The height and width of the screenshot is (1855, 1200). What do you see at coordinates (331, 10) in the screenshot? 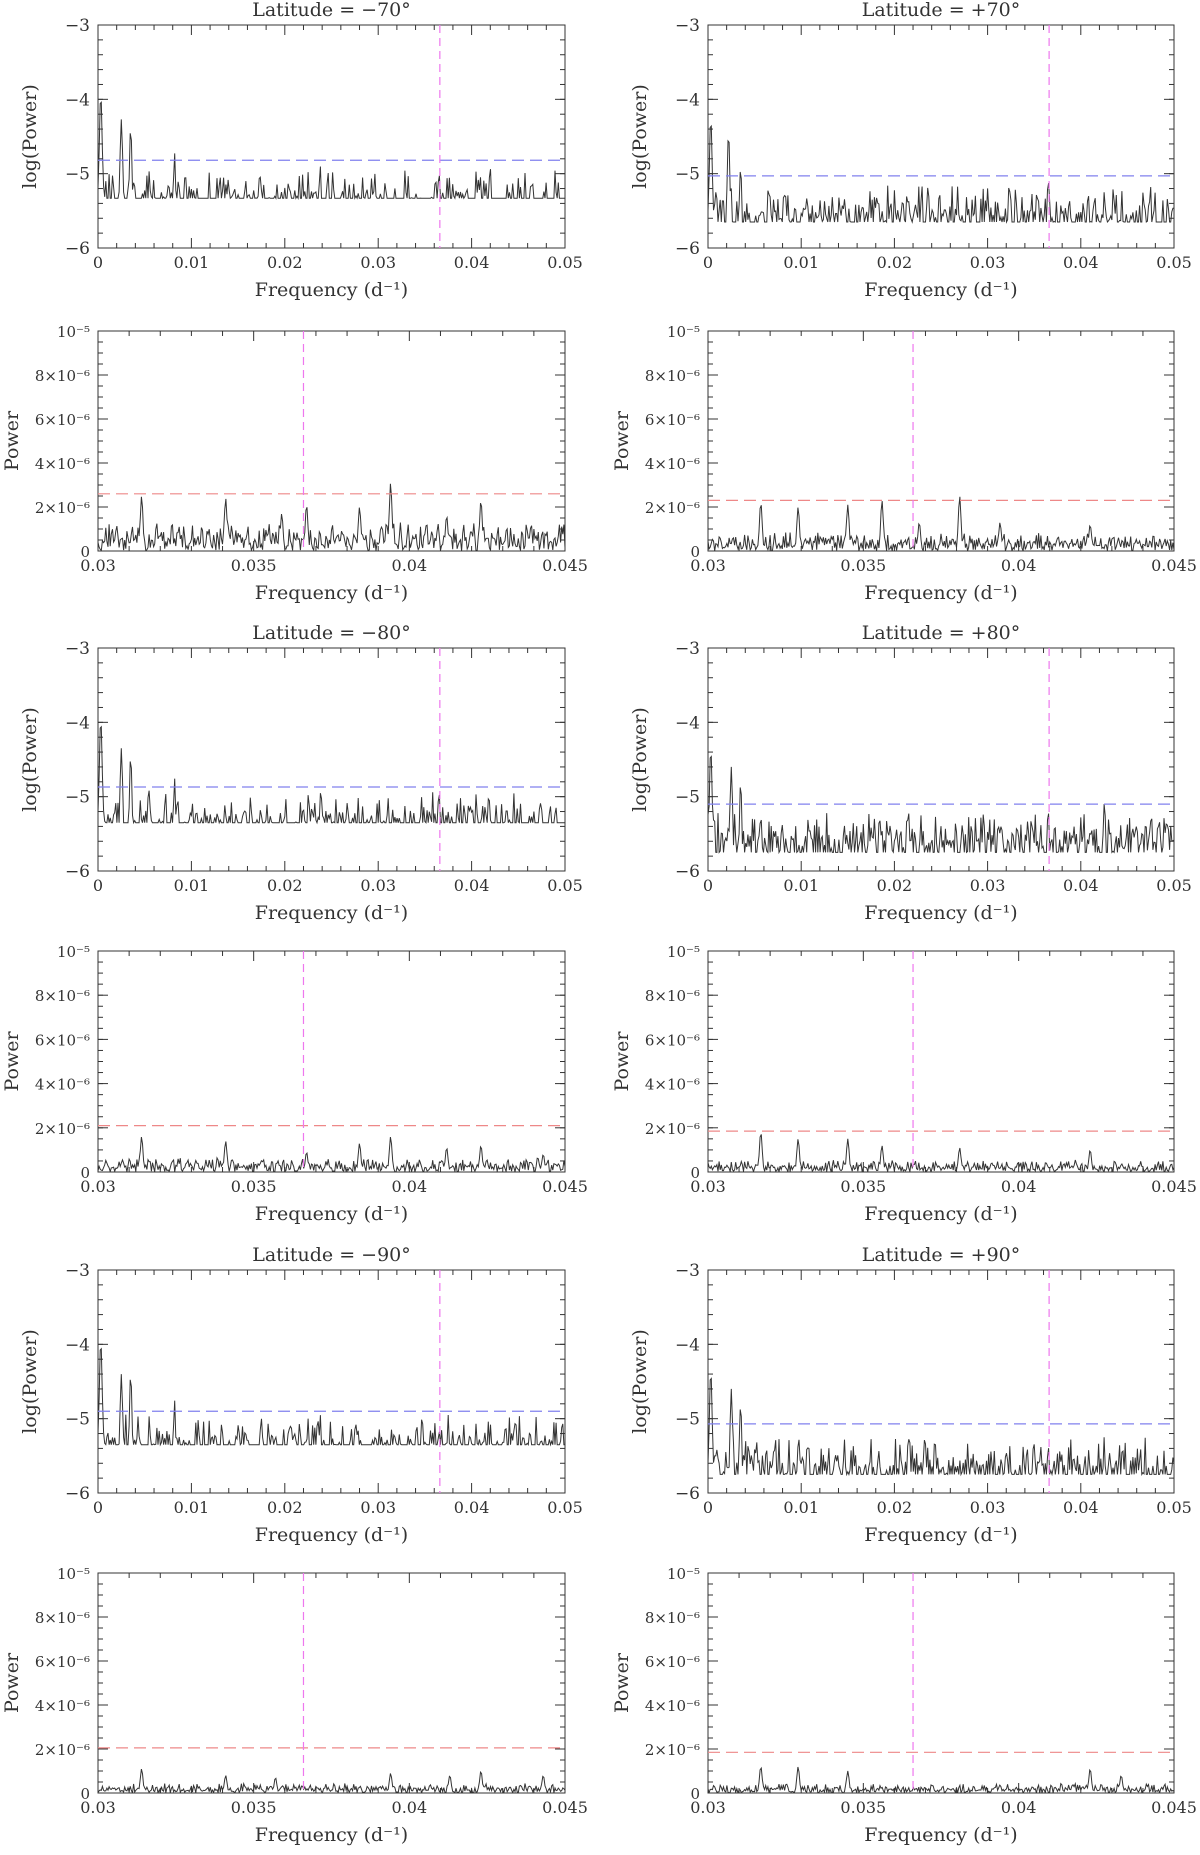
I see `panel-title: Latitude = −70°` at bounding box center [331, 10].